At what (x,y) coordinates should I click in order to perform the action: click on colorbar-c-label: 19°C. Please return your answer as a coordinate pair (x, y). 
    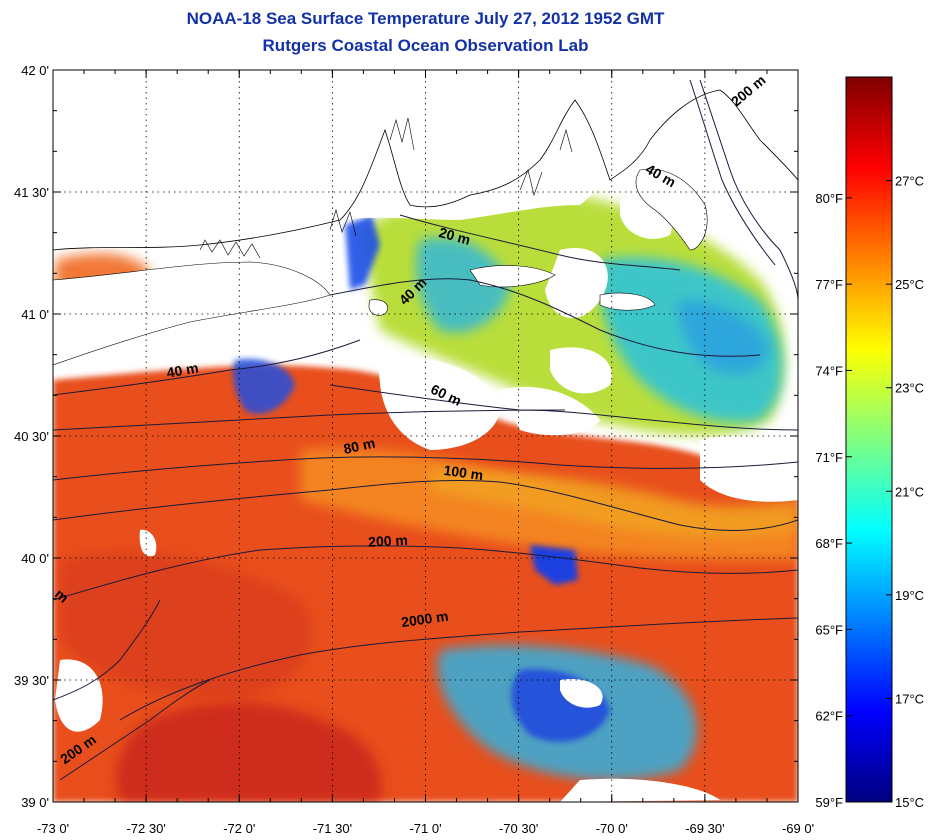
    Looking at the image, I should click on (909, 595).